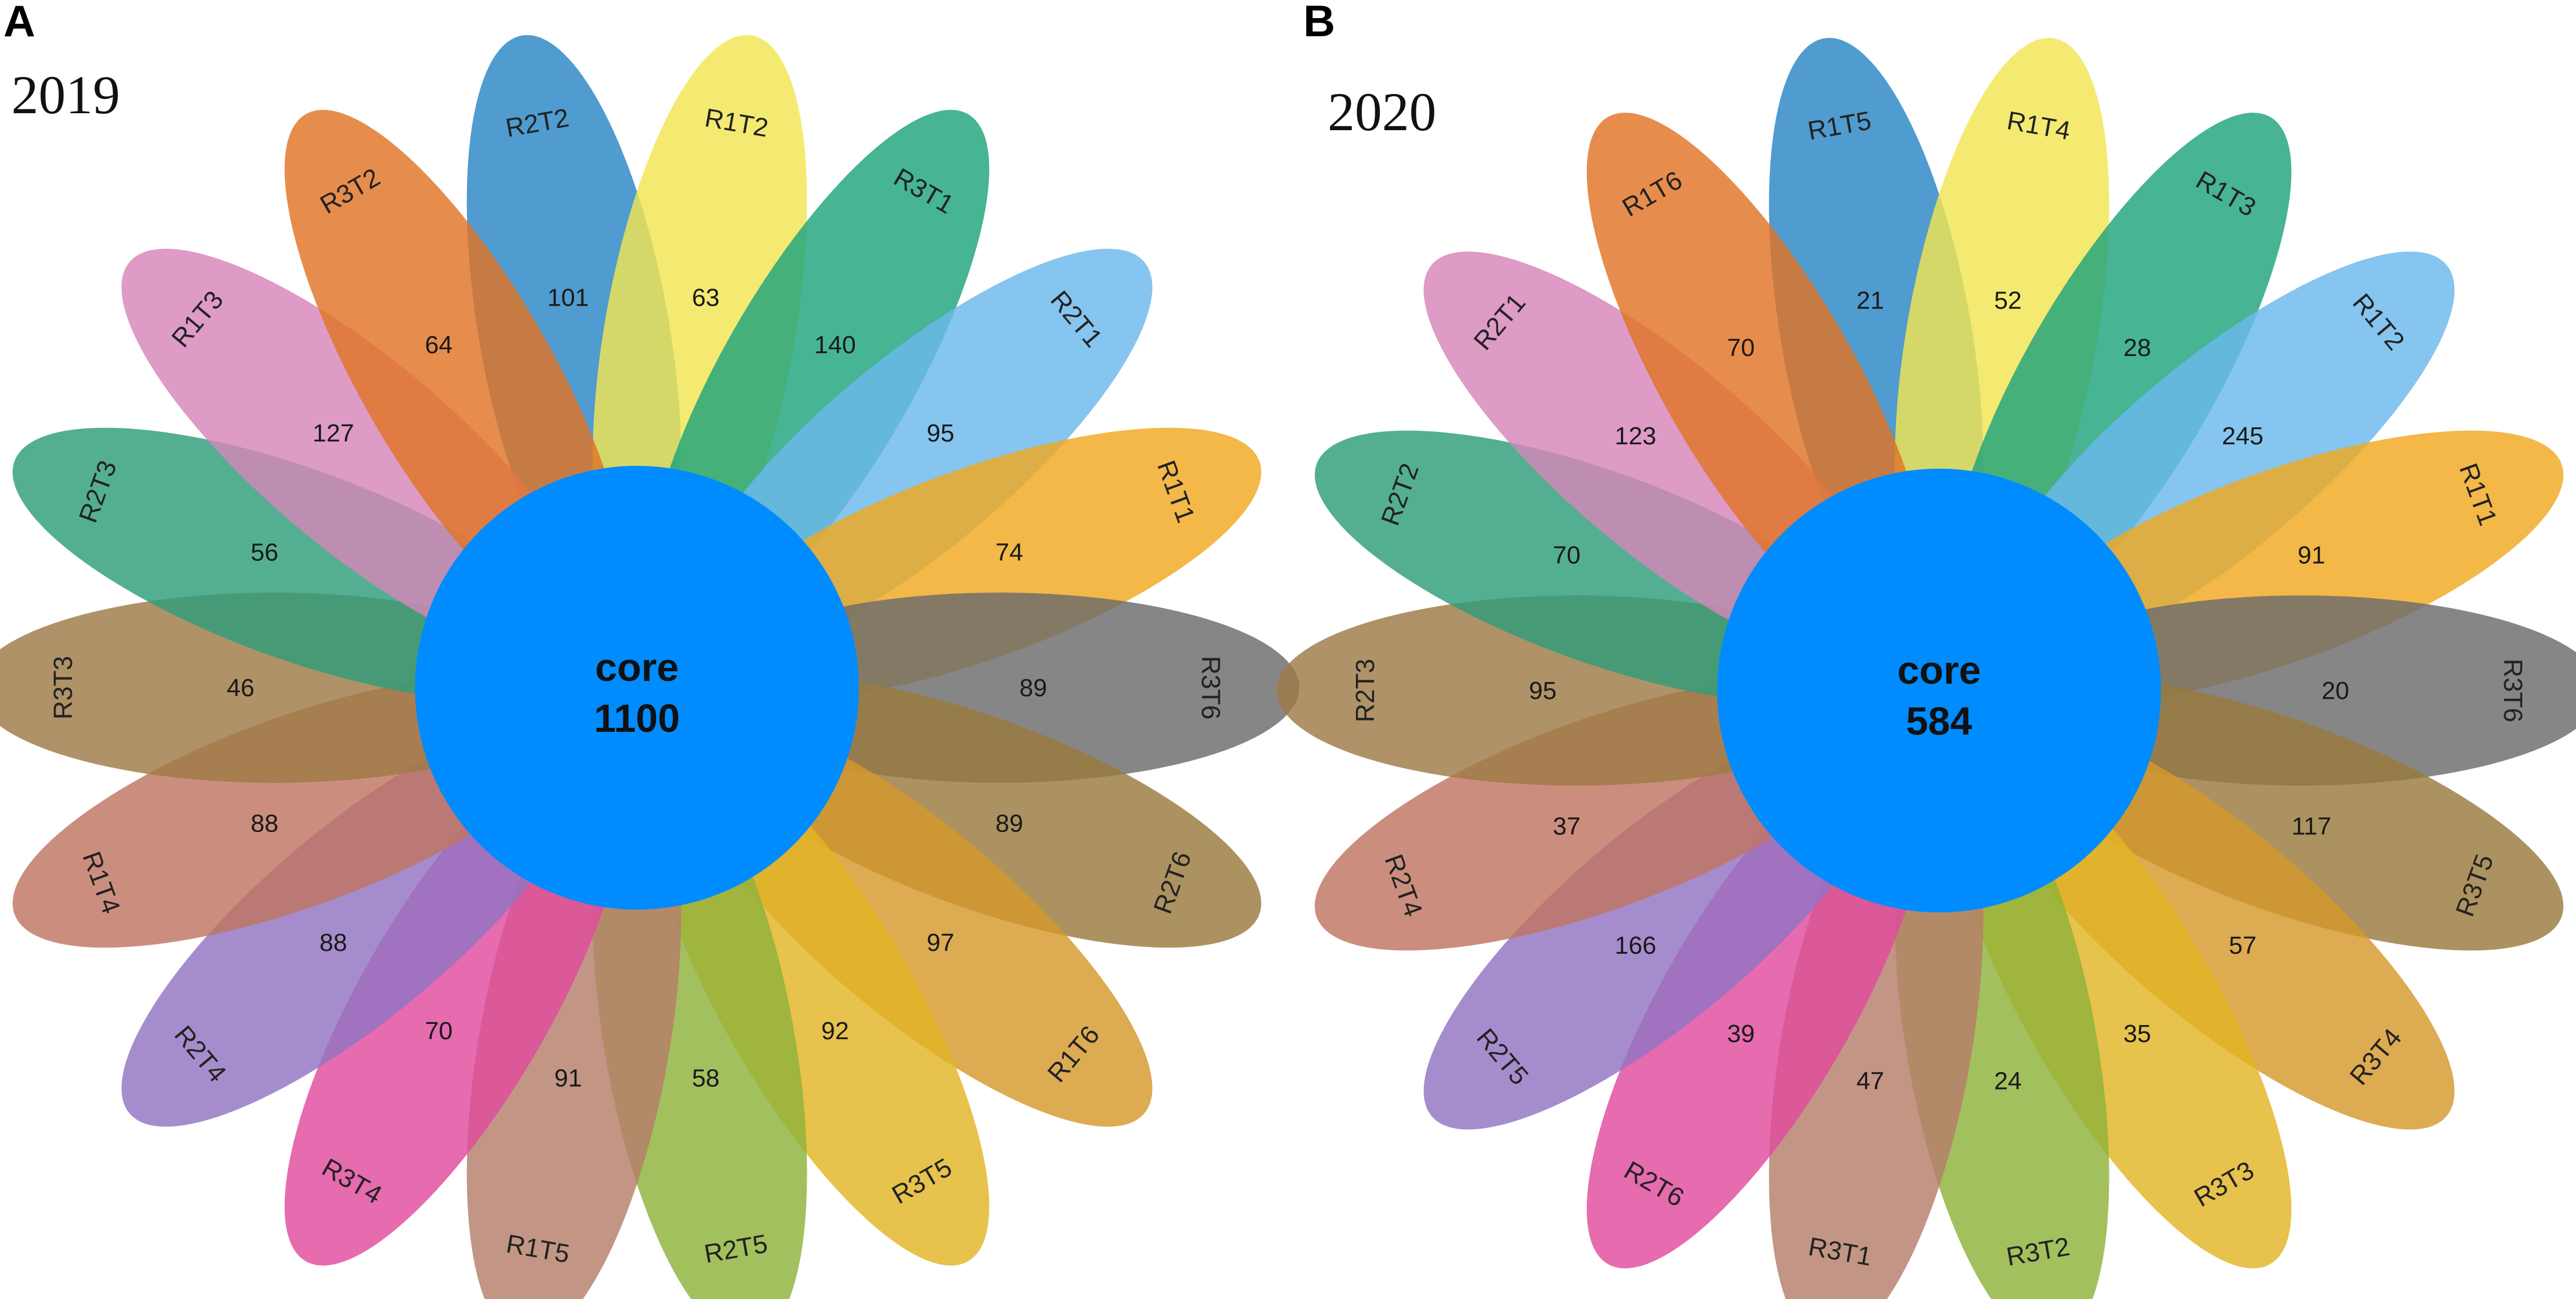  What do you see at coordinates (2242, 436) in the screenshot?
I see `petal-value-r1t2: 245` at bounding box center [2242, 436].